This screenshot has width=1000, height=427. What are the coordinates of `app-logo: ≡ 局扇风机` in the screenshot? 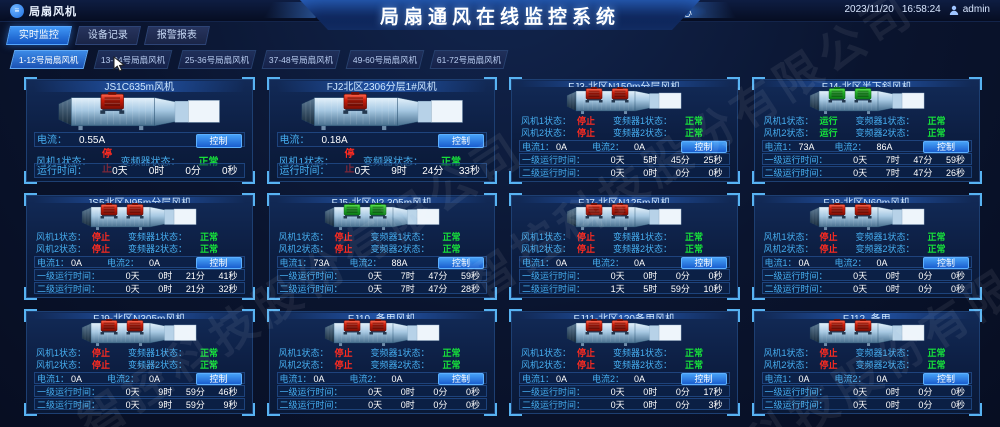 It's located at (38, 11).